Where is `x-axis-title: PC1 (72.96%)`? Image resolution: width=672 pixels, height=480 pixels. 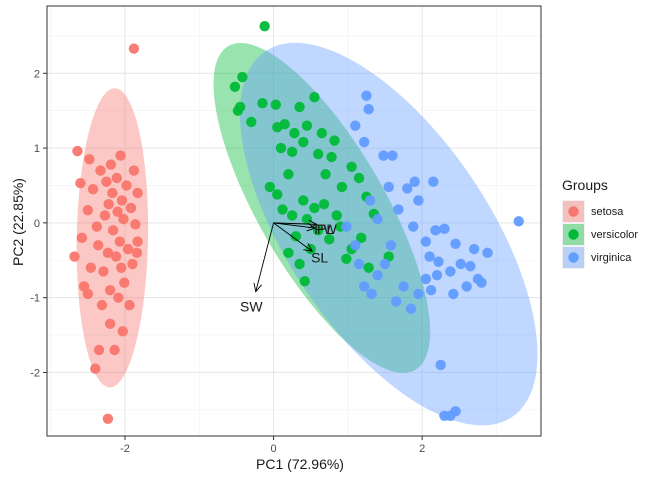
x-axis-title: PC1 (72.96%) is located at coordinates (300, 464).